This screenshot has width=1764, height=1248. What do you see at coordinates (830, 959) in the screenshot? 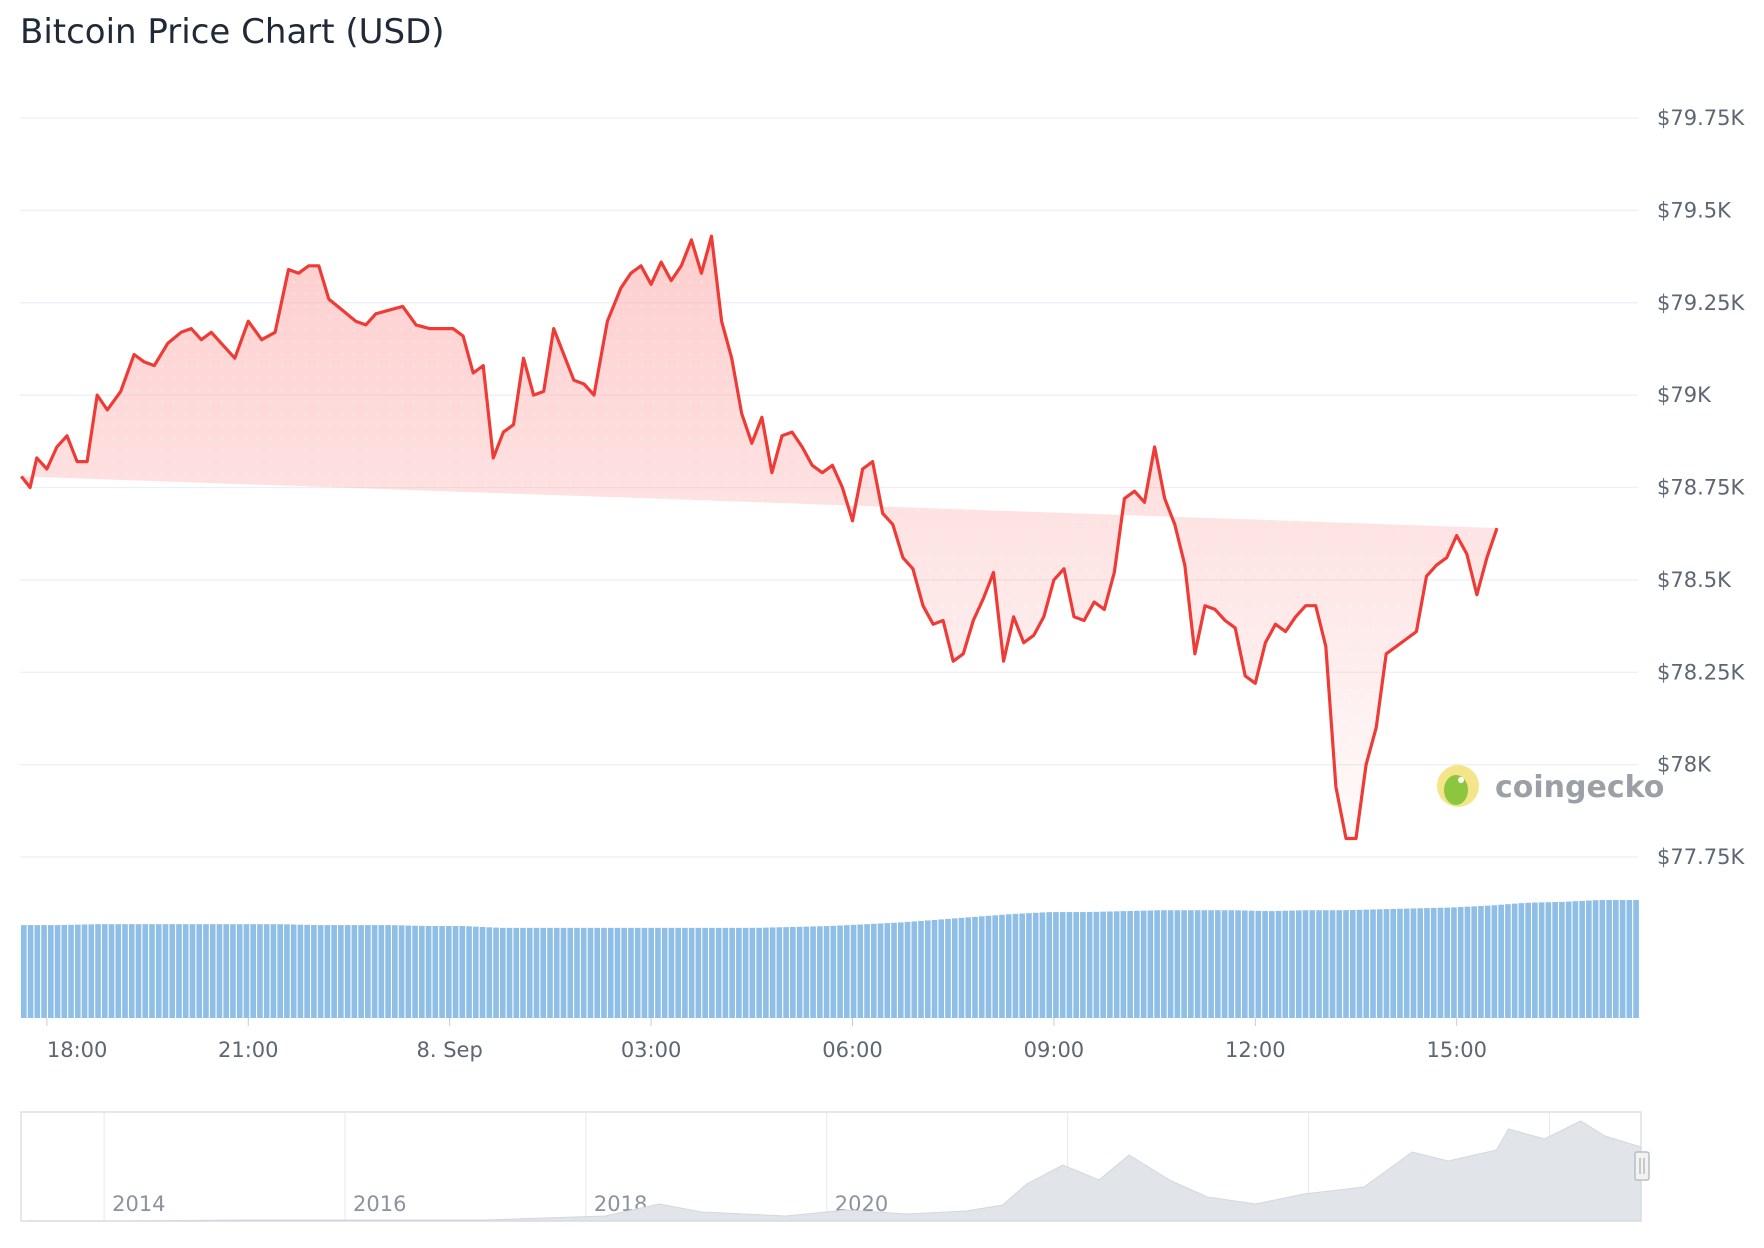
I see `volume-series` at bounding box center [830, 959].